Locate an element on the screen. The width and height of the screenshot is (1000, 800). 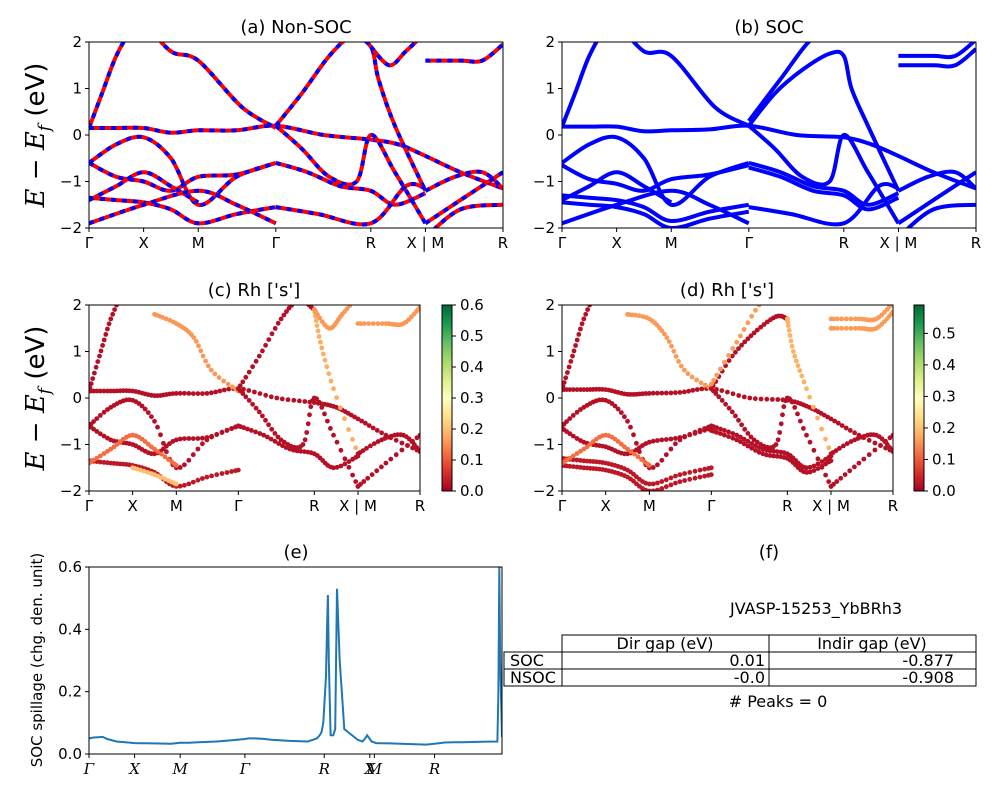
material-id: JVASP-15253_YbBRh3 is located at coordinates (815, 609).